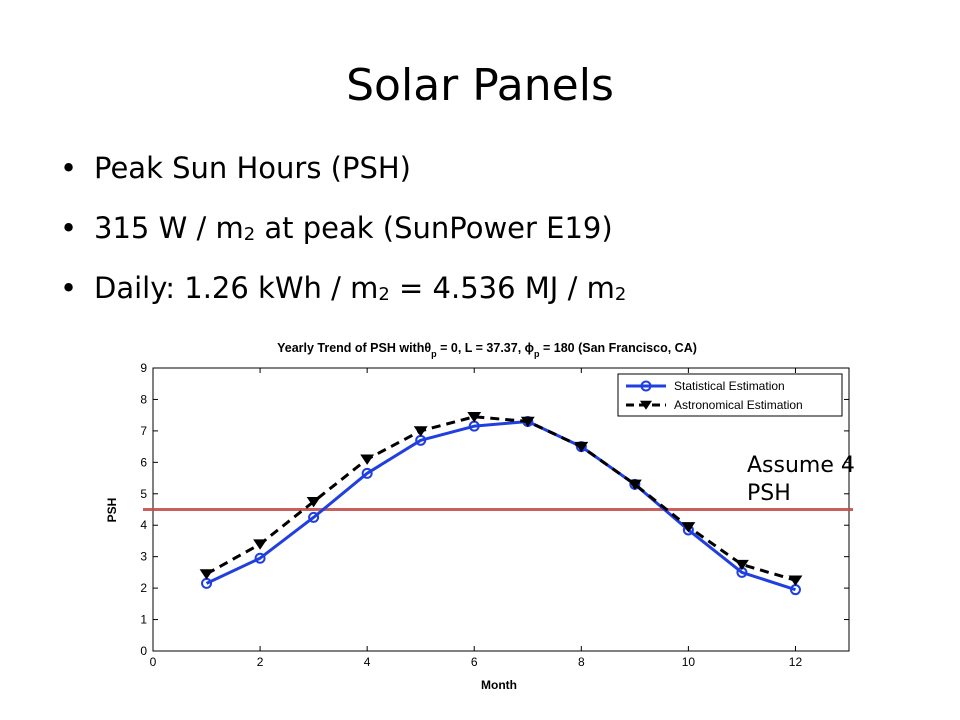 This screenshot has width=960, height=720. What do you see at coordinates (143, 462) in the screenshot?
I see `y-tick-label: 6` at bounding box center [143, 462].